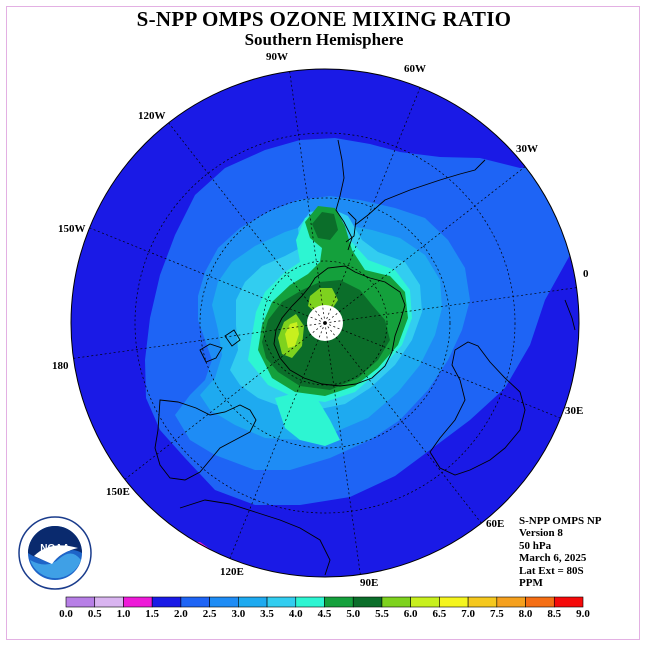 The image size is (648, 648). What do you see at coordinates (277, 57) in the screenshot?
I see `lon-label-90w: 90W` at bounding box center [277, 57].